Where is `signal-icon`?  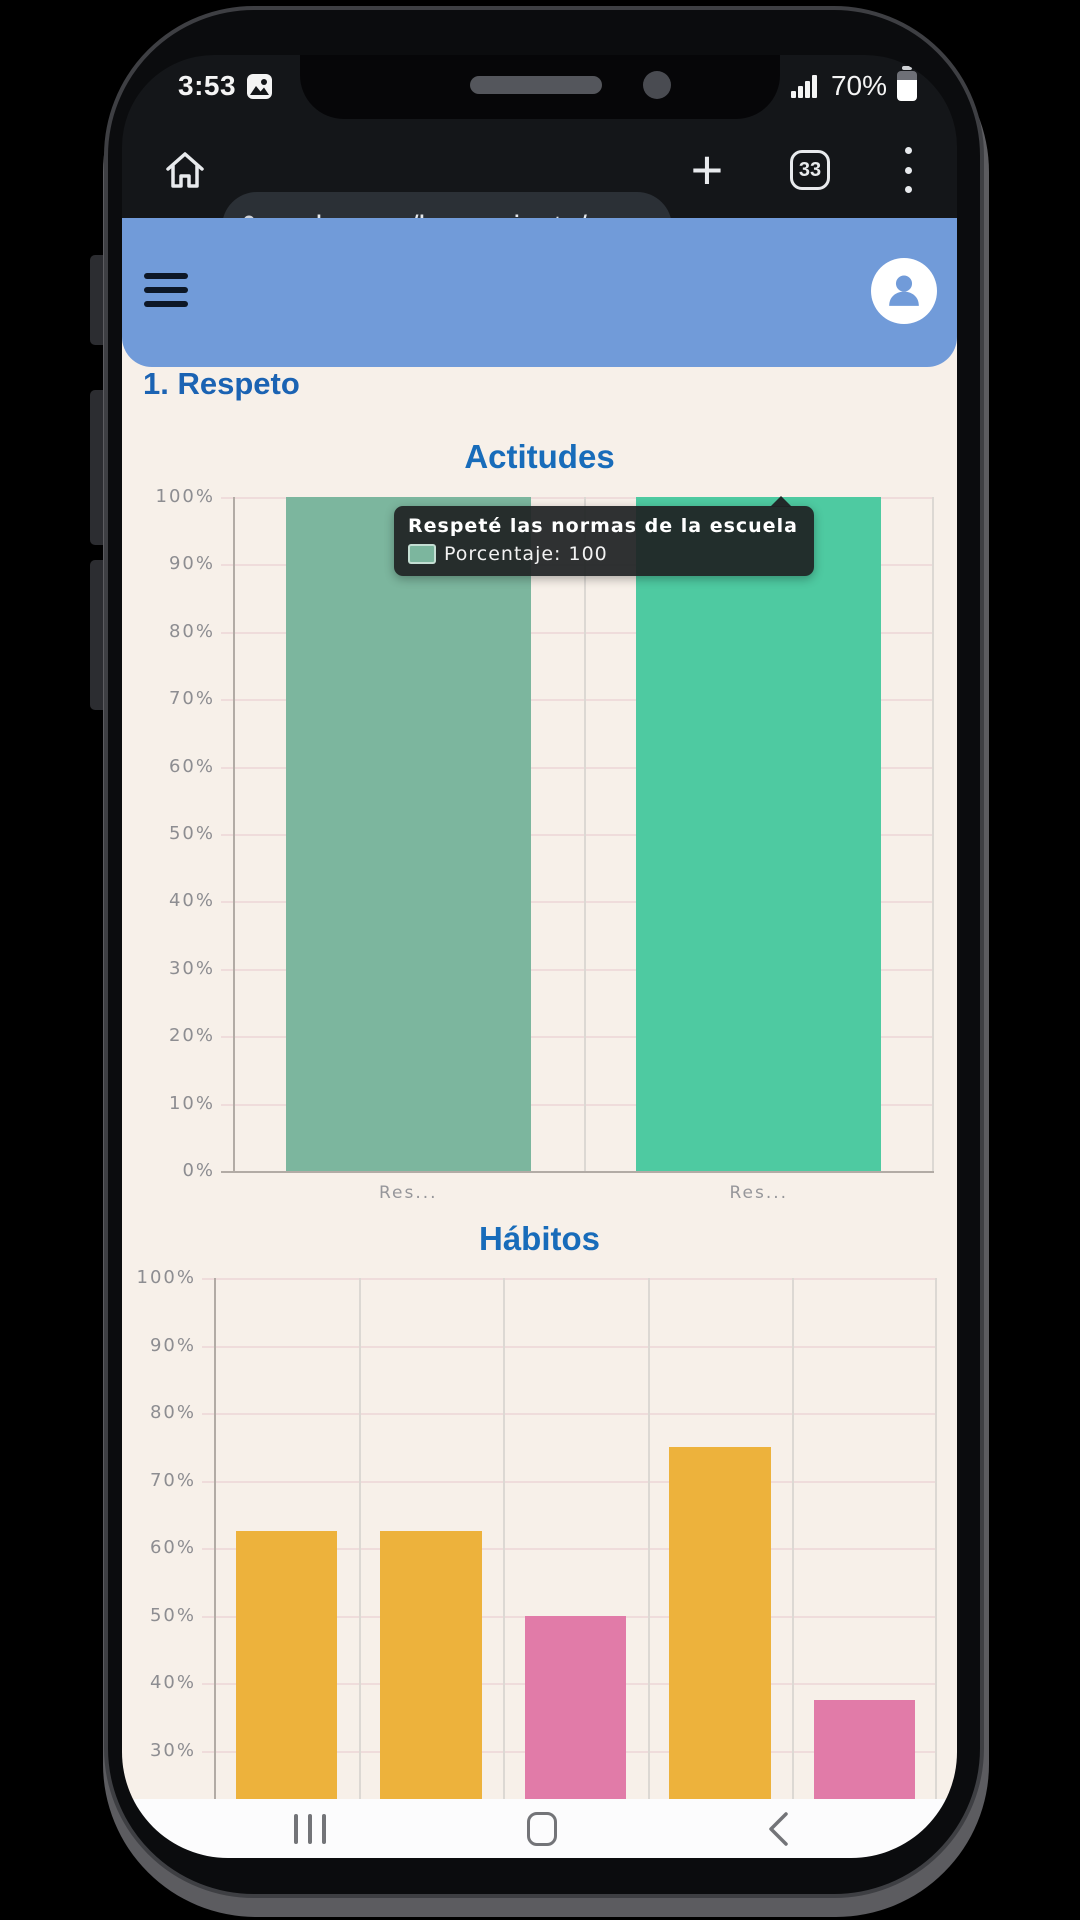 signal-icon is located at coordinates (803, 86).